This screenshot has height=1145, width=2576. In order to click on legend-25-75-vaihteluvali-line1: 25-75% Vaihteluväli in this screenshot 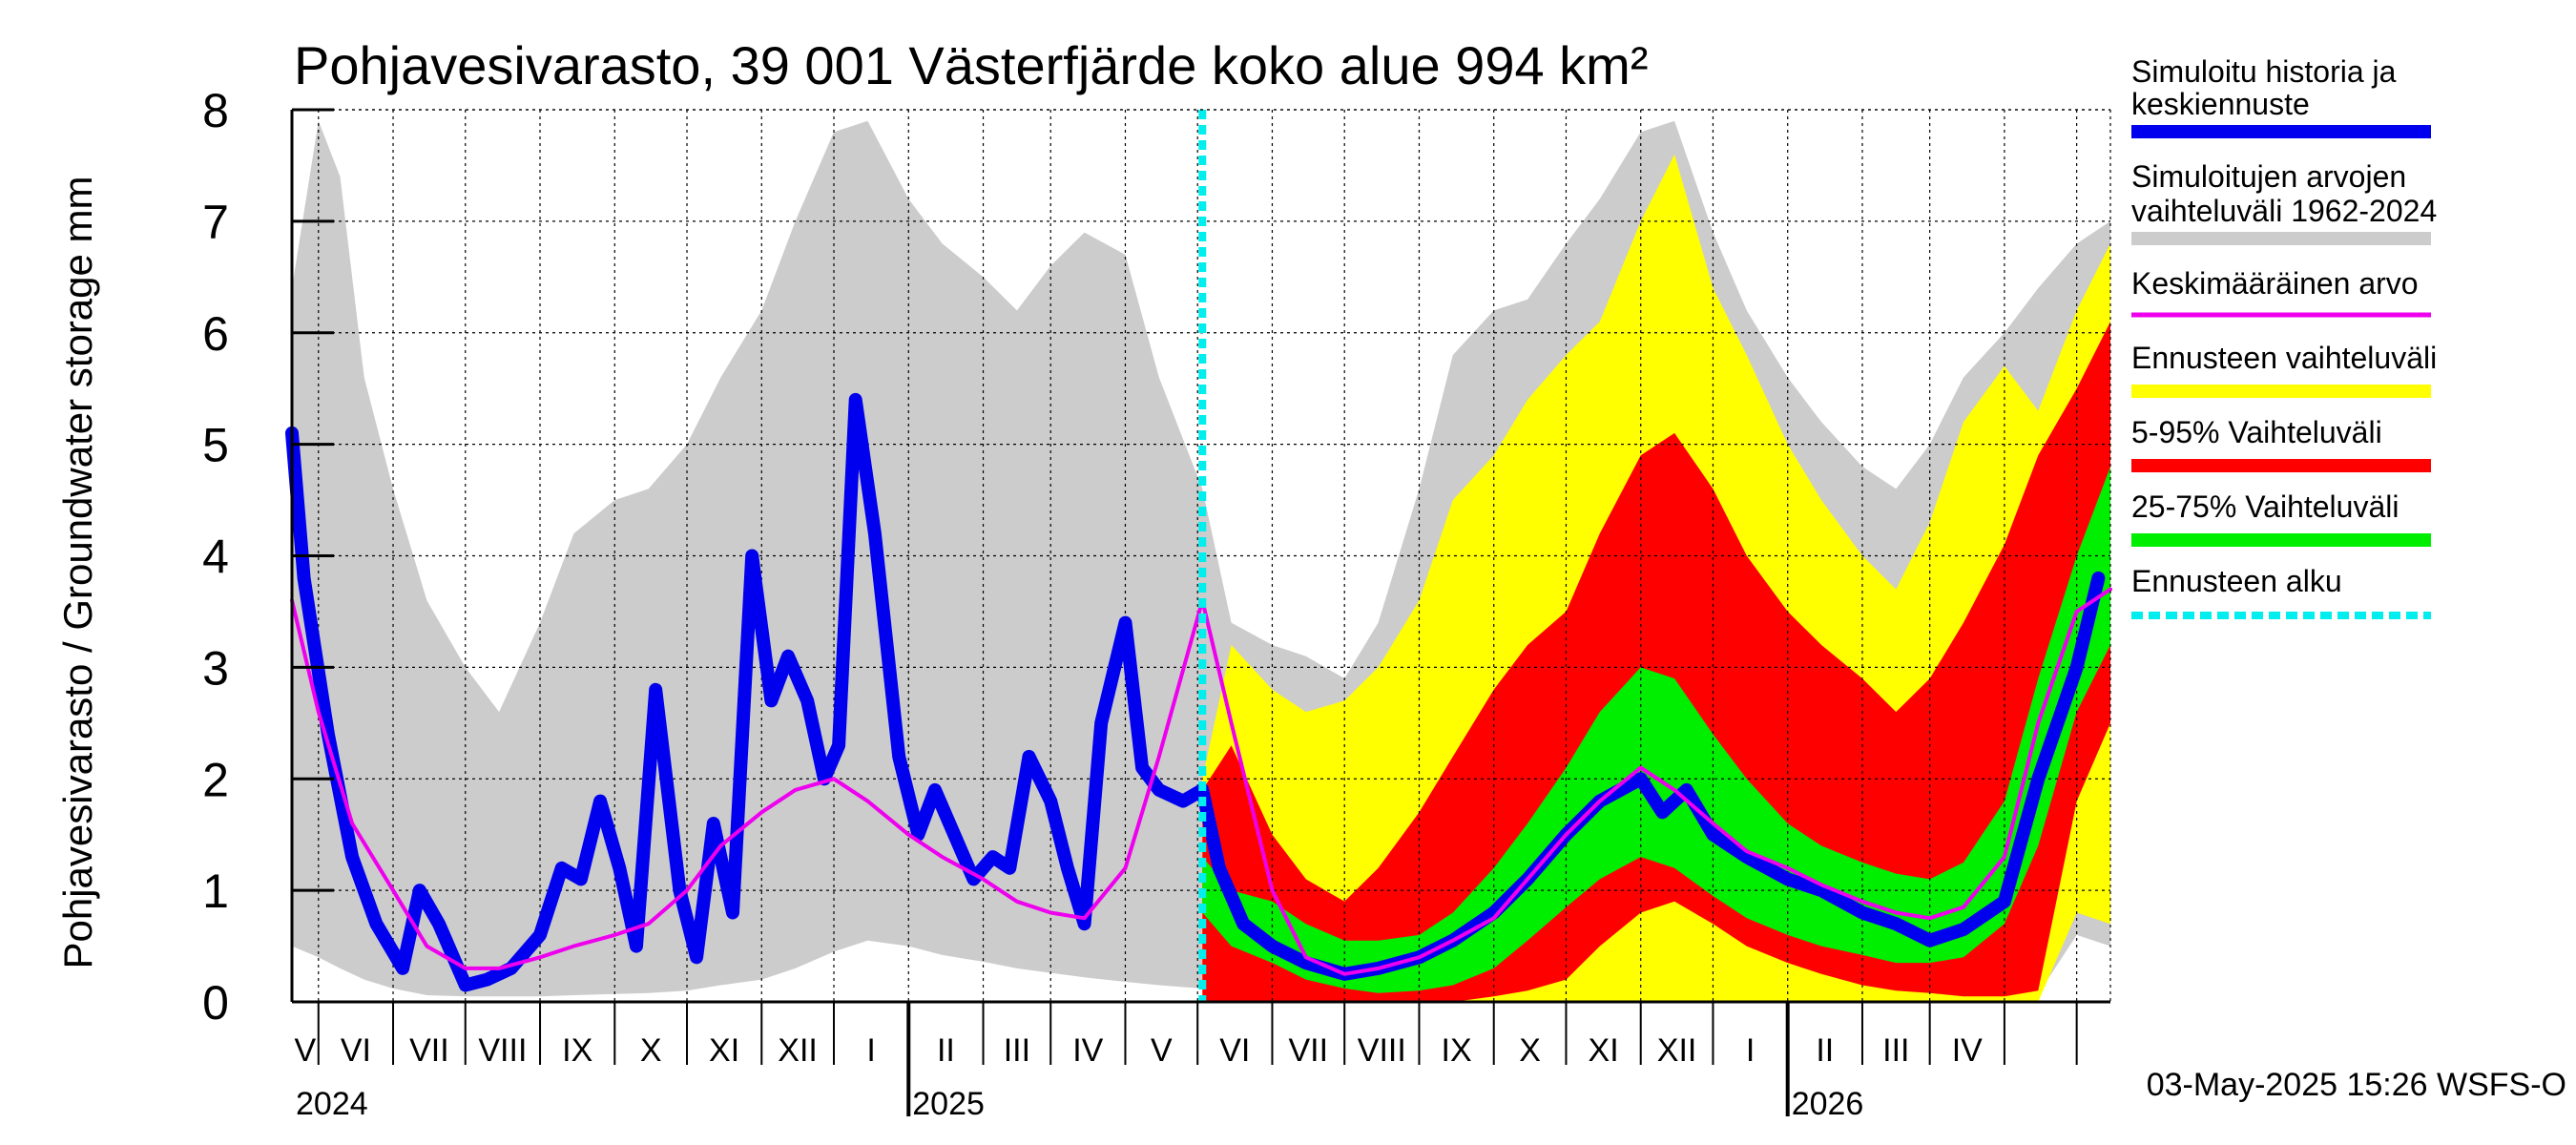, I will do `click(2265, 506)`.